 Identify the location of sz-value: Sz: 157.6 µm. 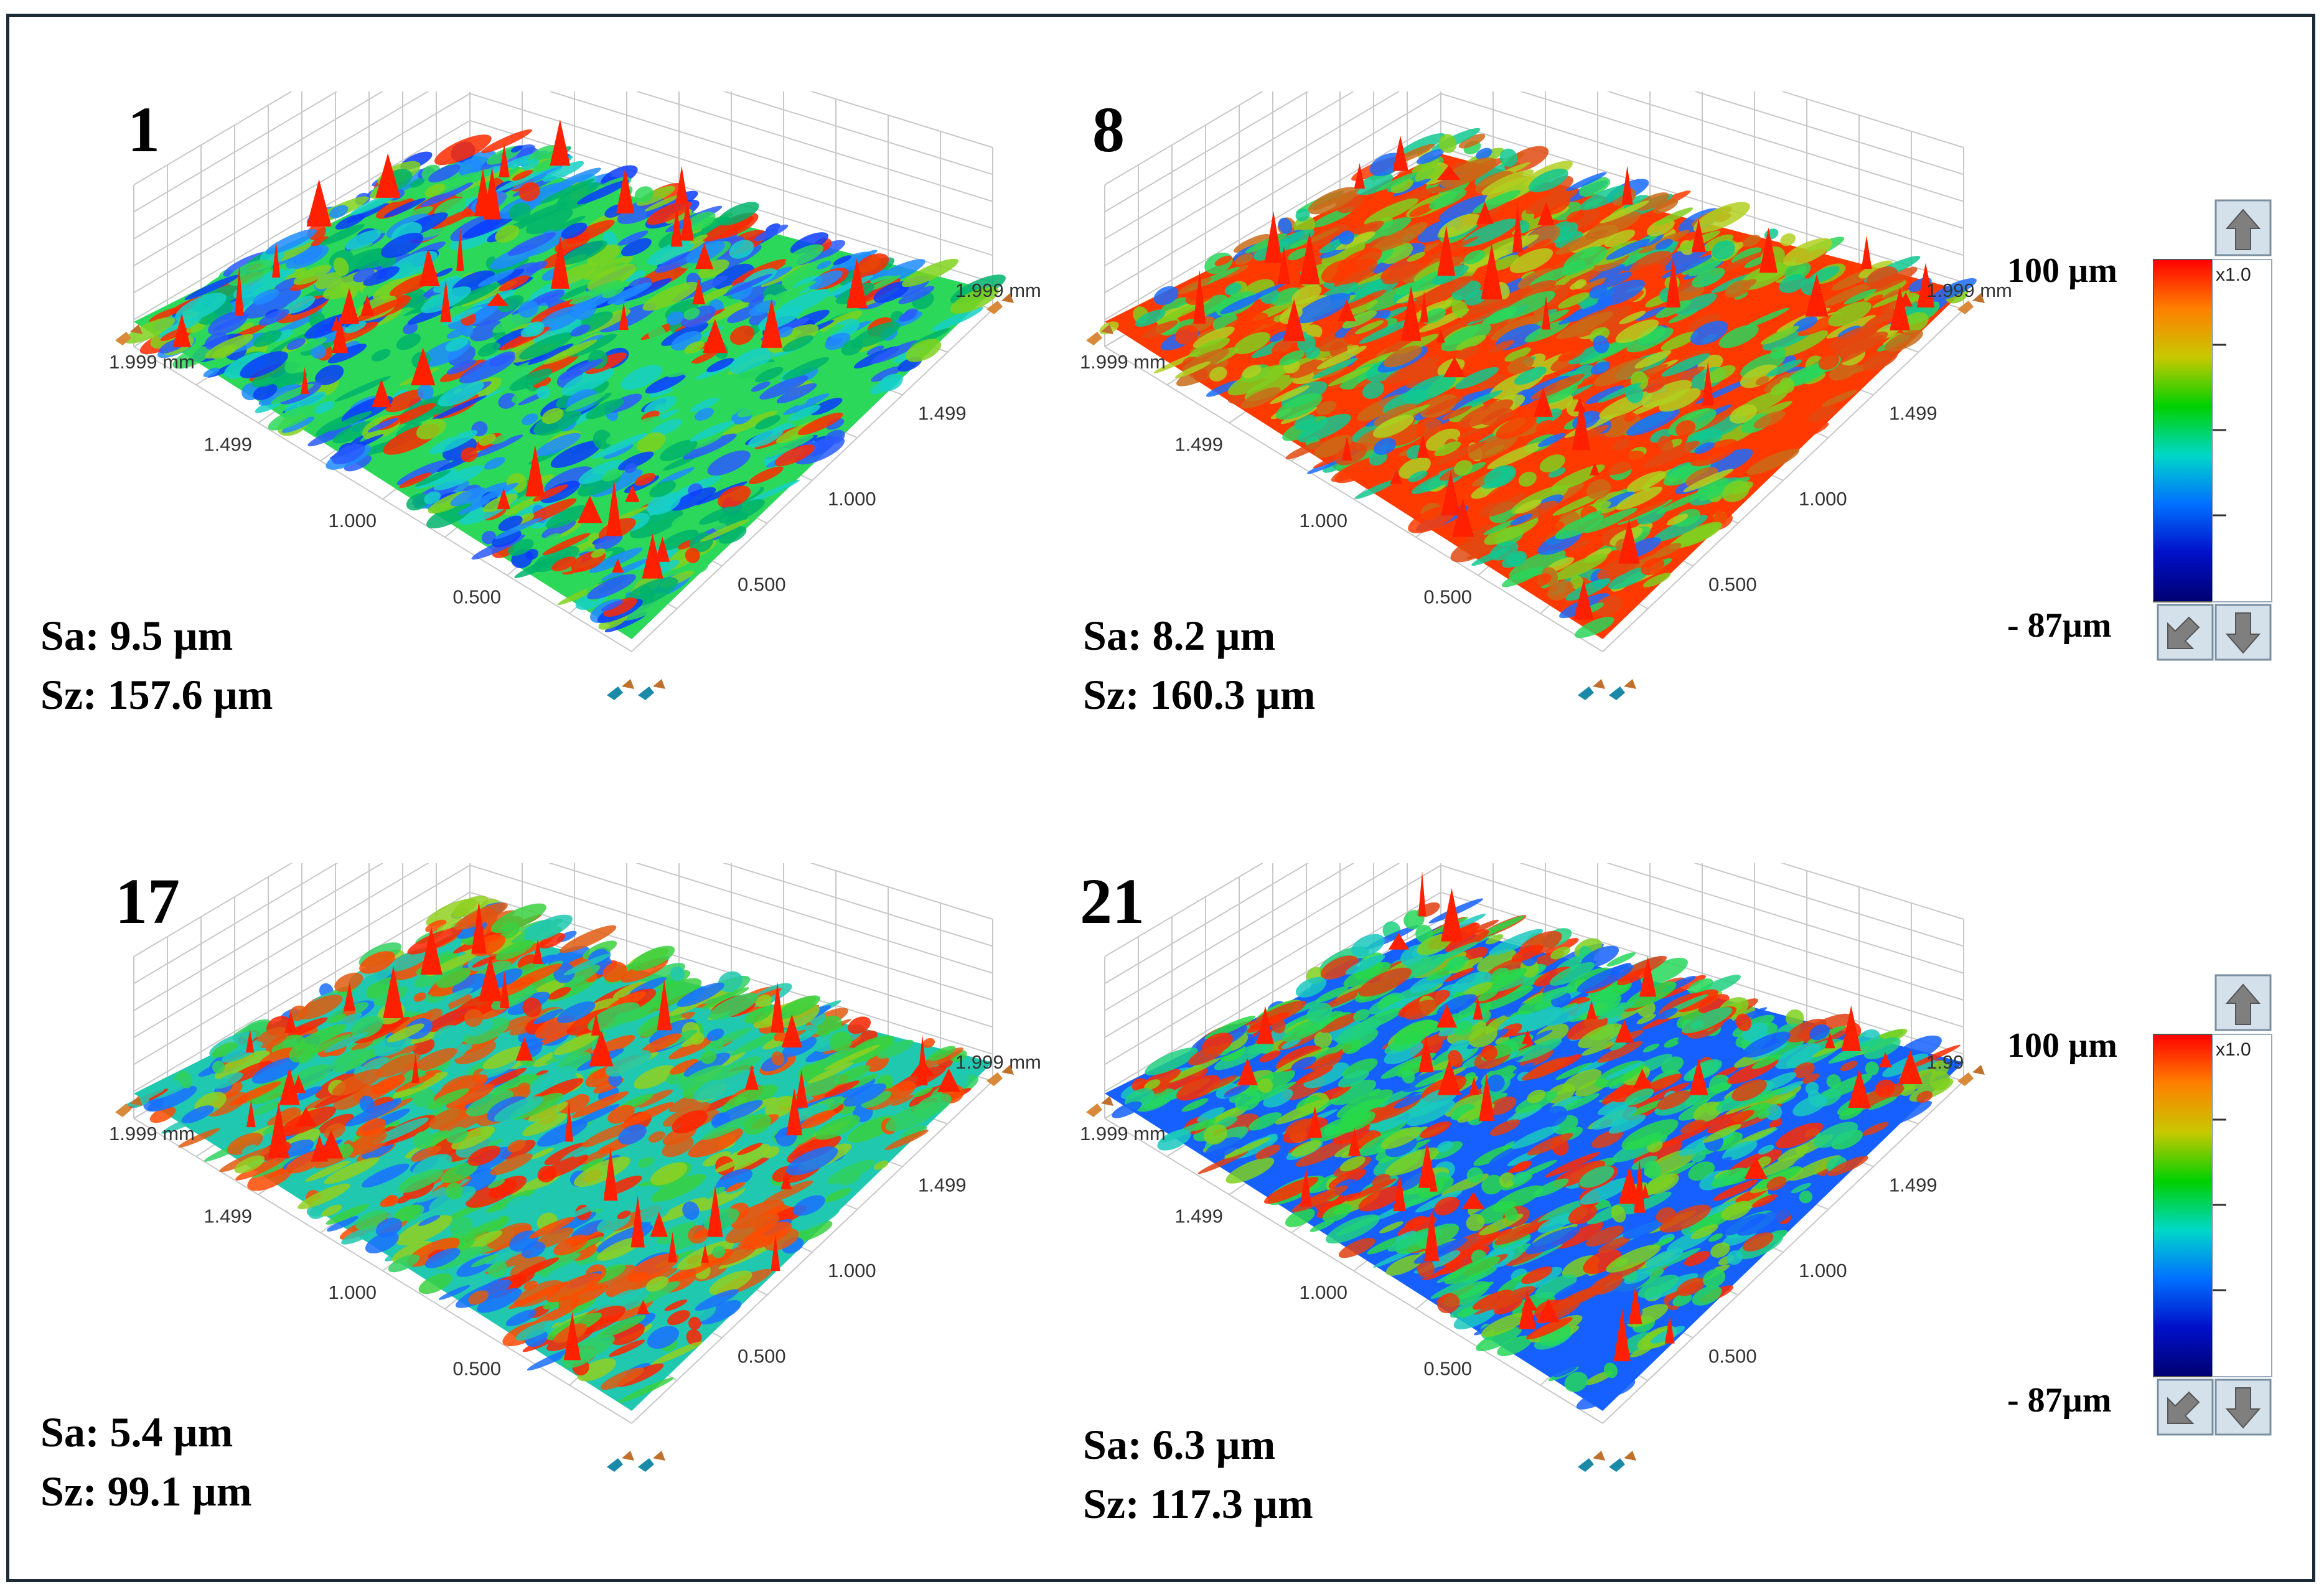
(156, 694).